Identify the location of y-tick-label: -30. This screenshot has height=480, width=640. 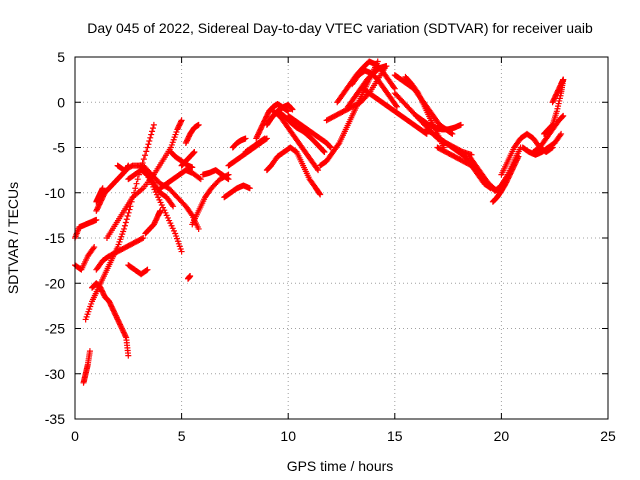
(55, 374).